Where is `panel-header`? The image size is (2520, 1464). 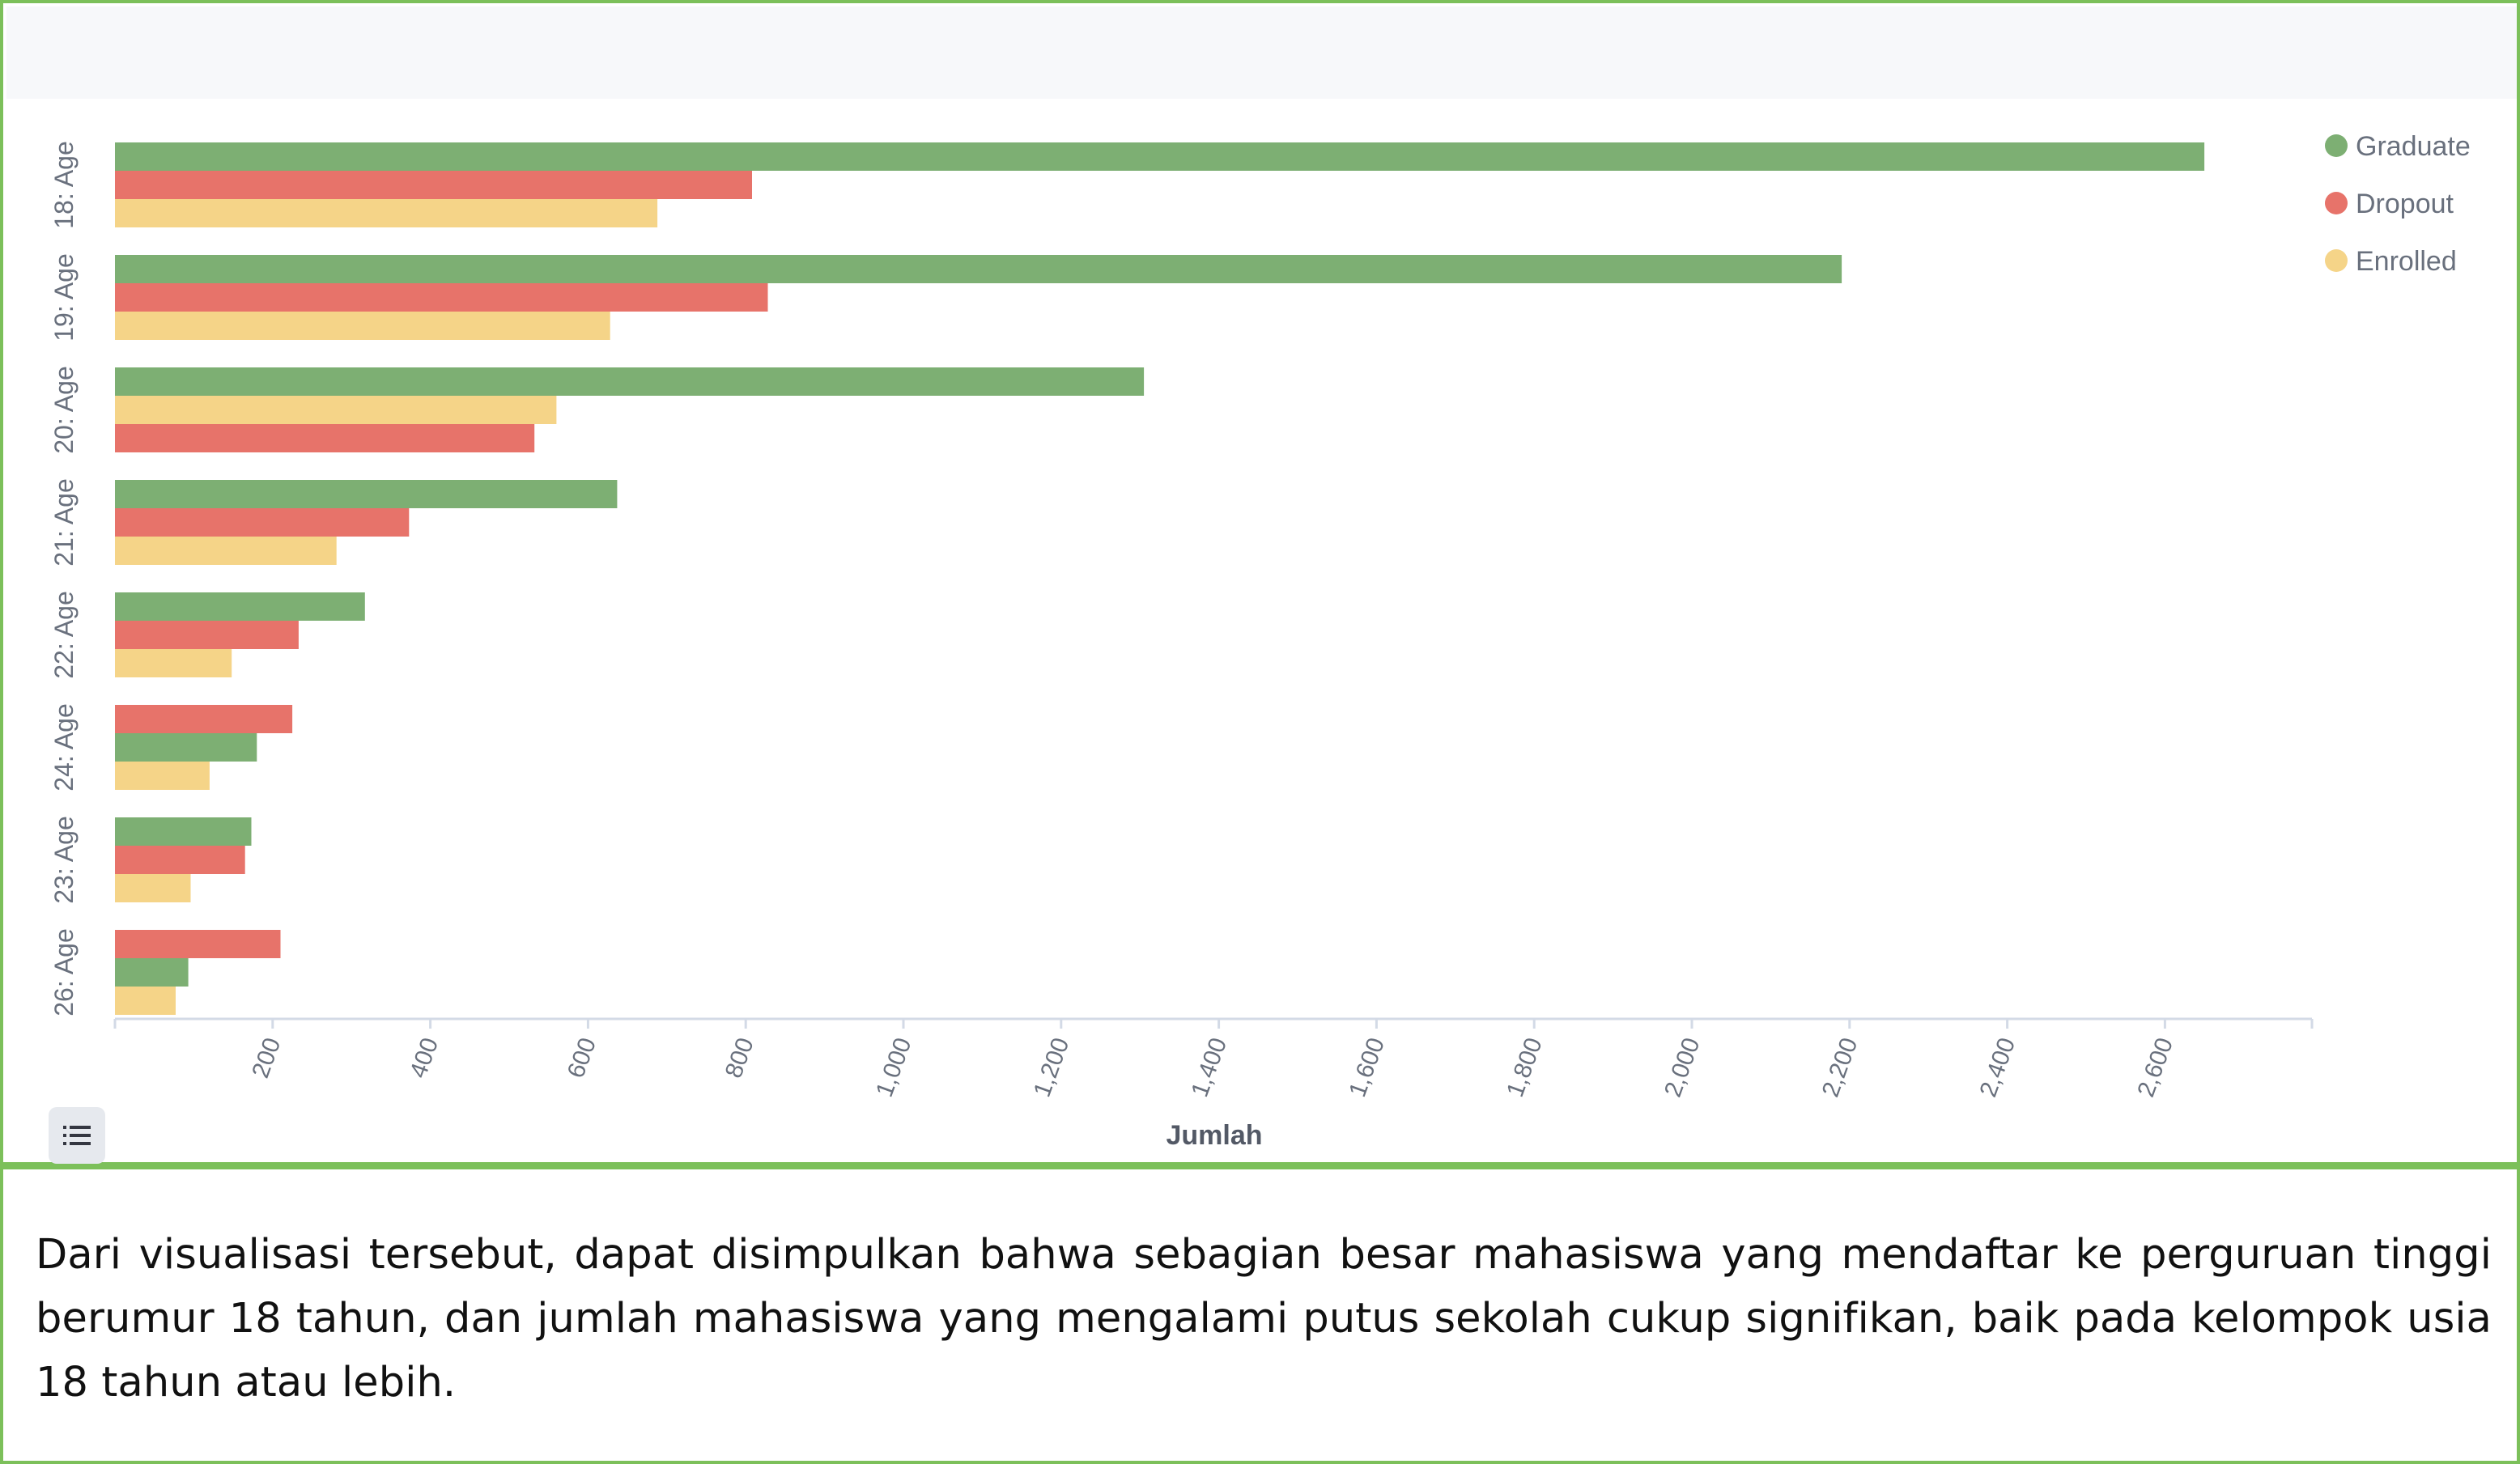 panel-header is located at coordinates (1261, 52).